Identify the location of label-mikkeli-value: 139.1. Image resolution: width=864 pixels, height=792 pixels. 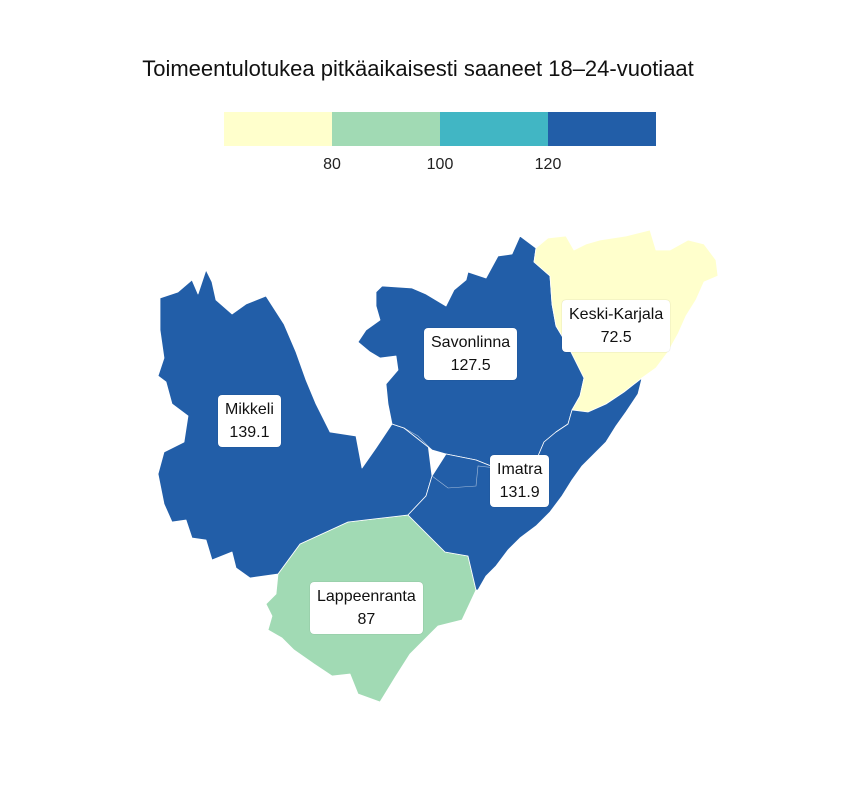
(249, 432).